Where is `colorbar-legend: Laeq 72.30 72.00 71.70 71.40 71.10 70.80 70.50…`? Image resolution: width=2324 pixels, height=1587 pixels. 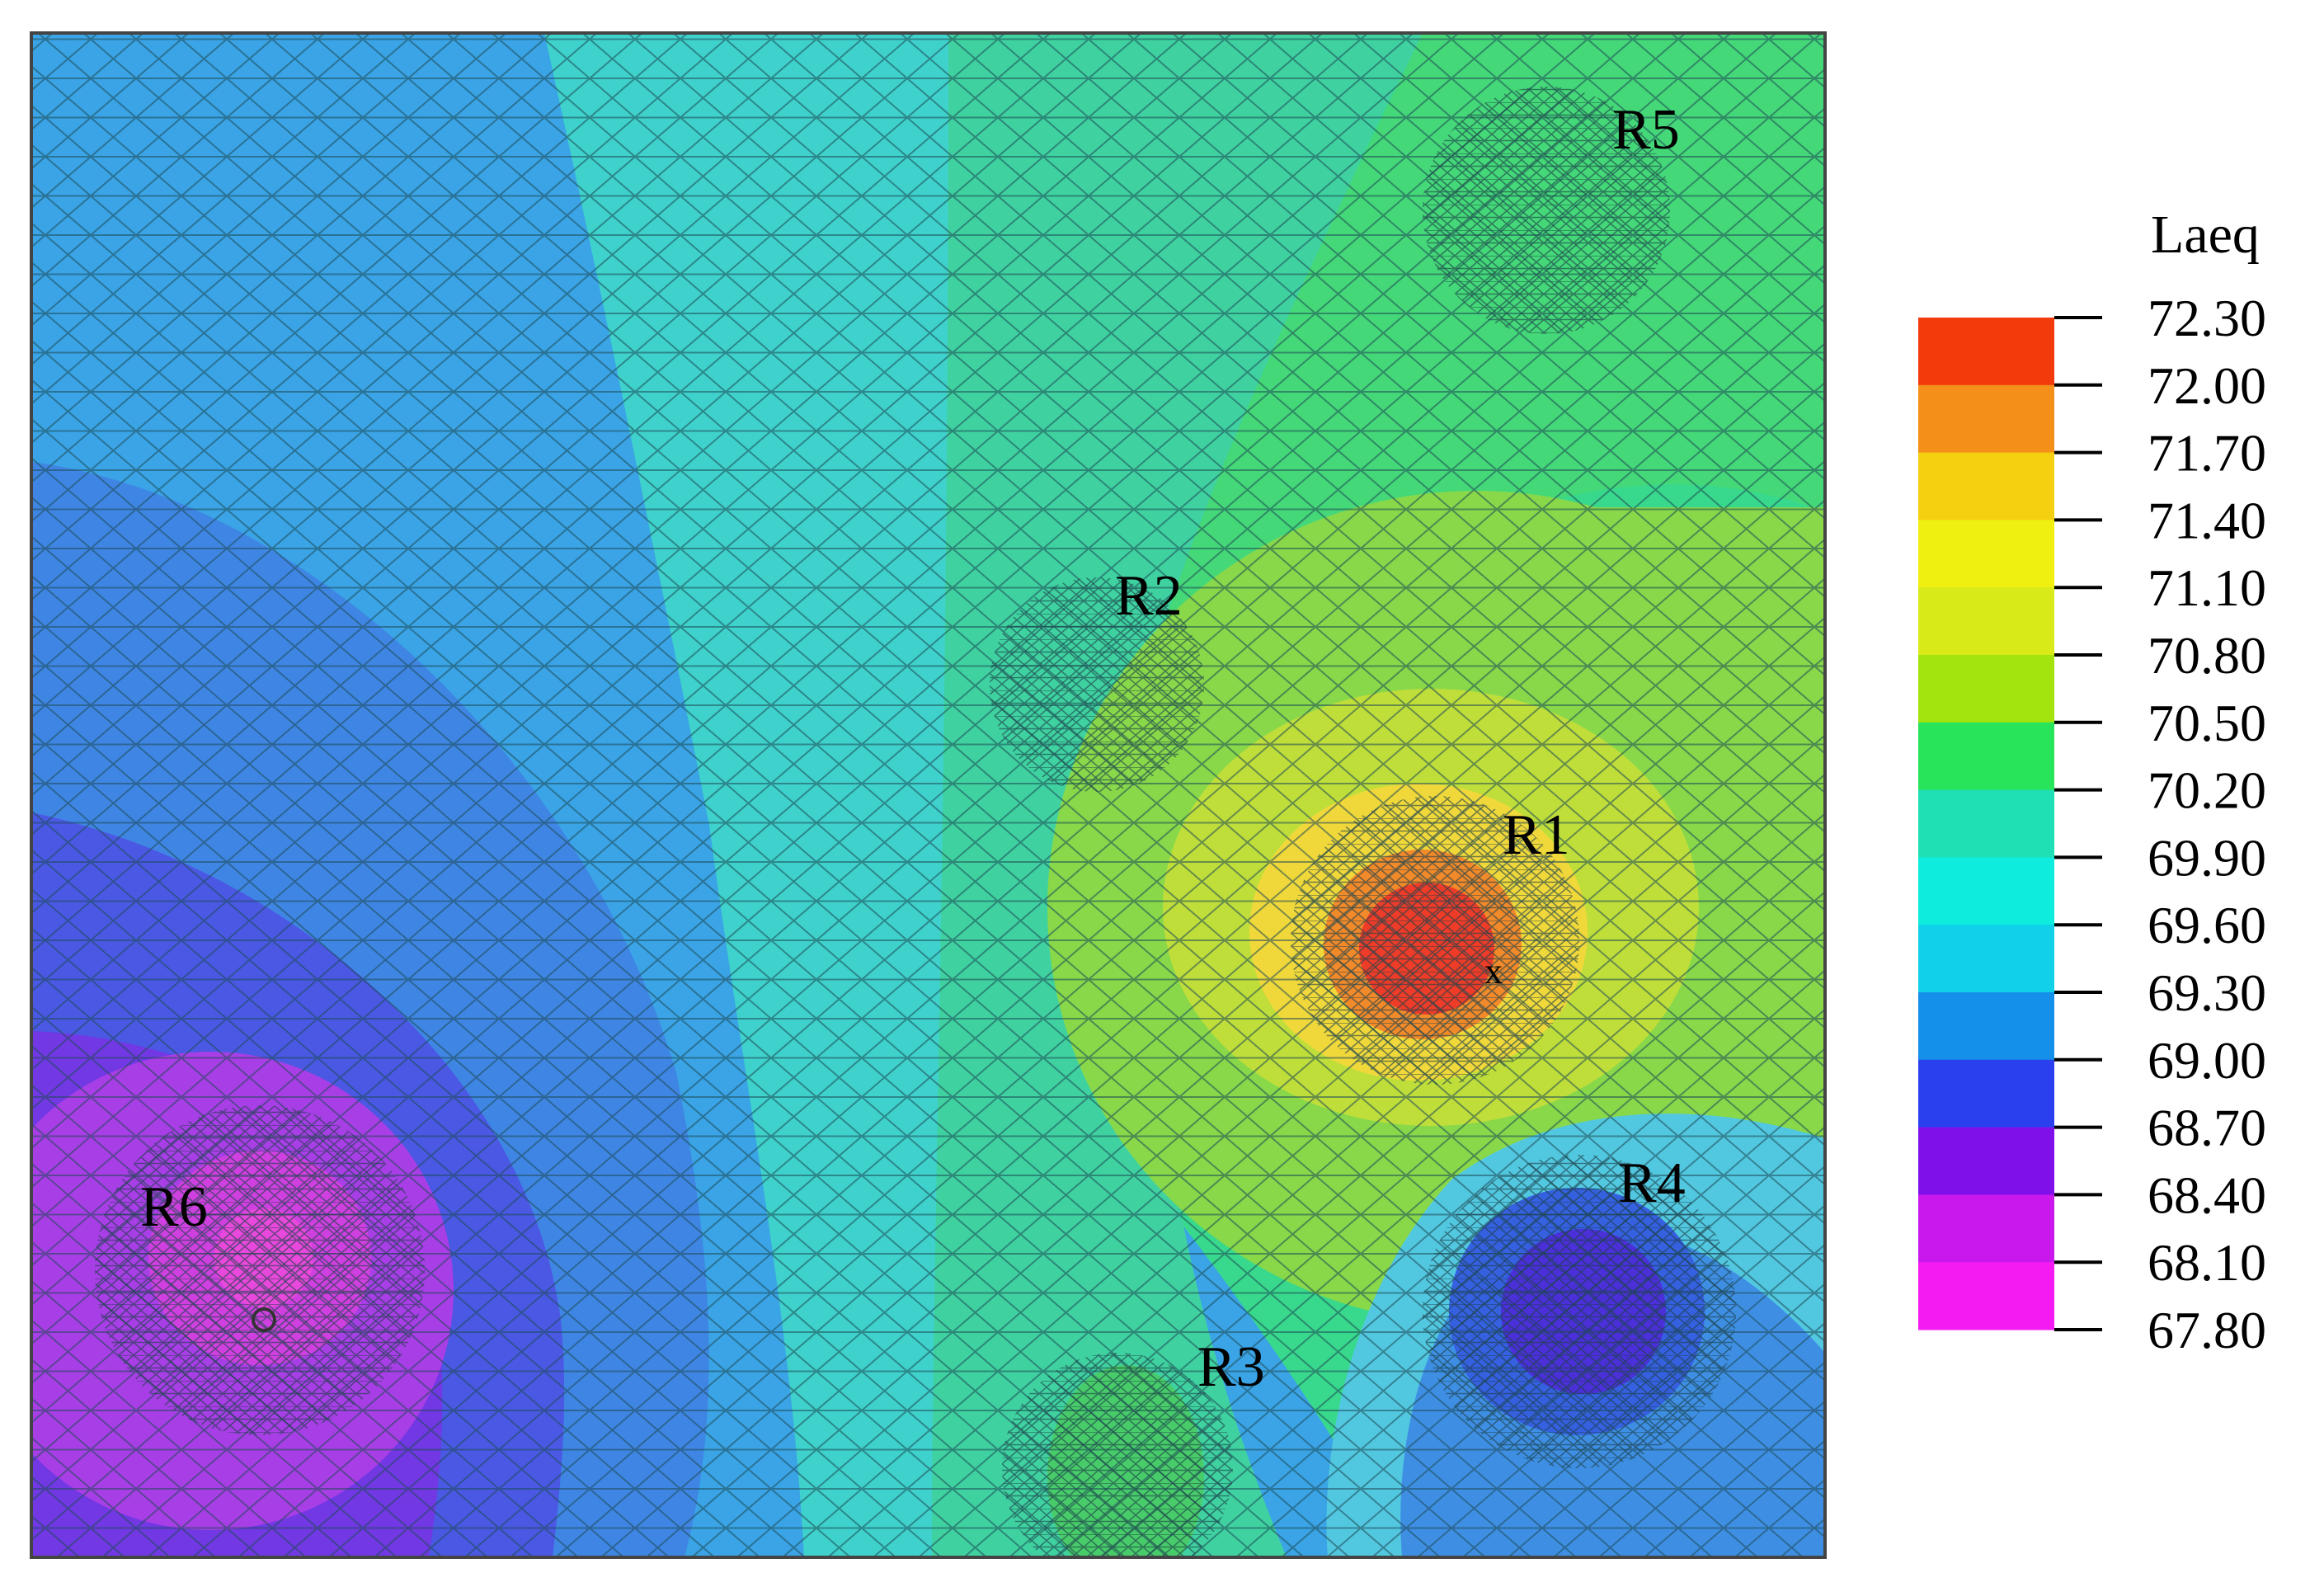
colorbar-legend: Laeq 72.30 72.00 71.70 71.40 71.10 70.80 70.50… is located at coordinates (2092, 782).